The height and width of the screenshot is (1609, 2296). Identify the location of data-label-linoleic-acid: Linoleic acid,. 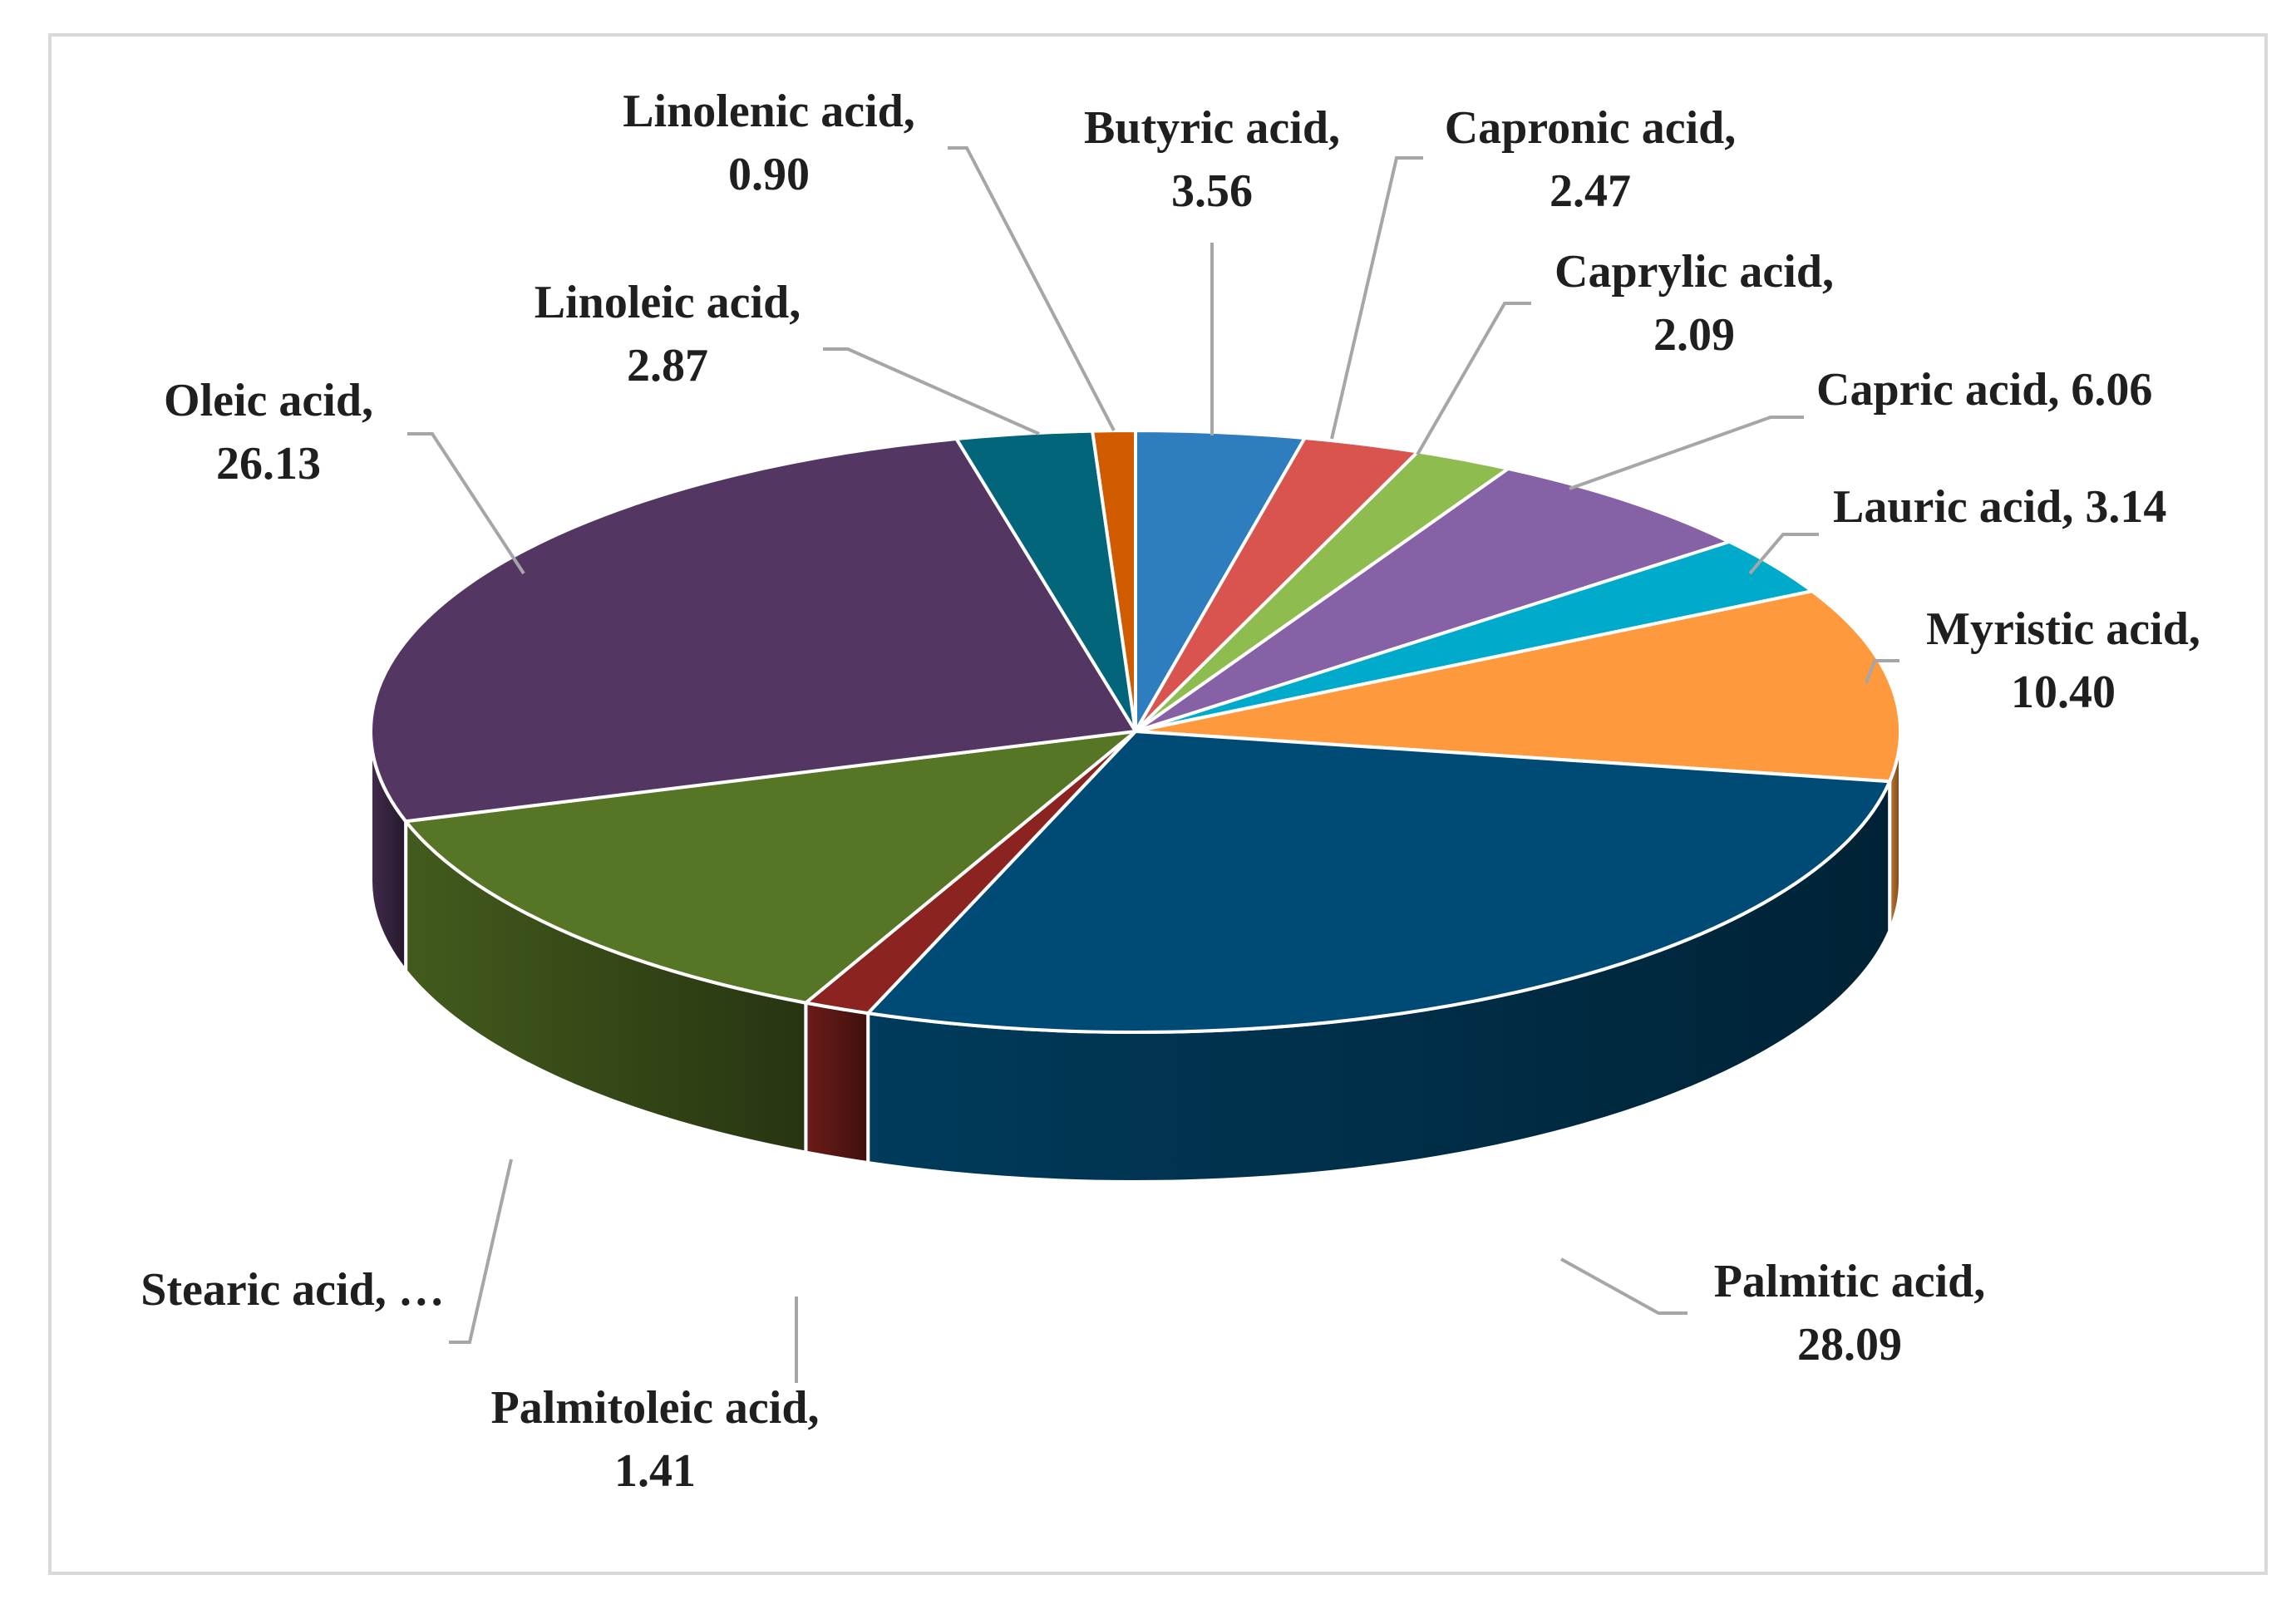
(668, 302).